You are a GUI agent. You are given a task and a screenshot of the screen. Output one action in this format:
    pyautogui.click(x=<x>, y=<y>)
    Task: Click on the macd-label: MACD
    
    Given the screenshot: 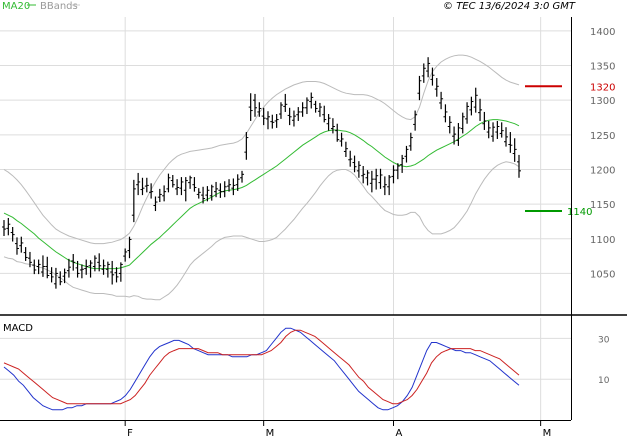 What is the action you would take?
    pyautogui.click(x=18, y=328)
    